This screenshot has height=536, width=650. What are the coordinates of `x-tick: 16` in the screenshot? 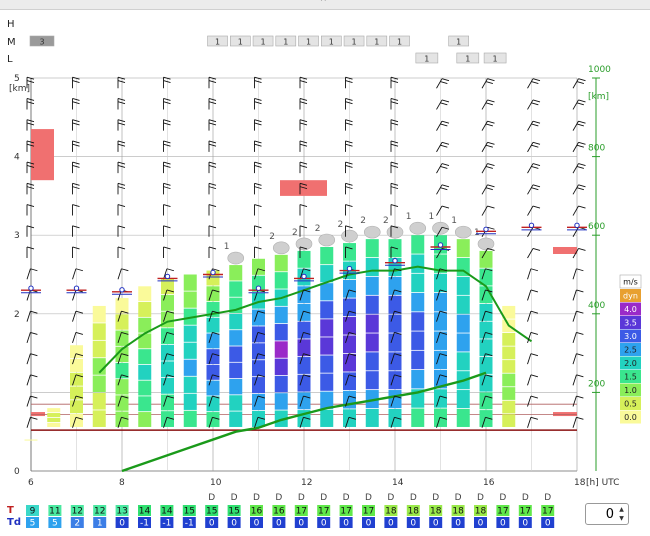 It's located at (489, 483).